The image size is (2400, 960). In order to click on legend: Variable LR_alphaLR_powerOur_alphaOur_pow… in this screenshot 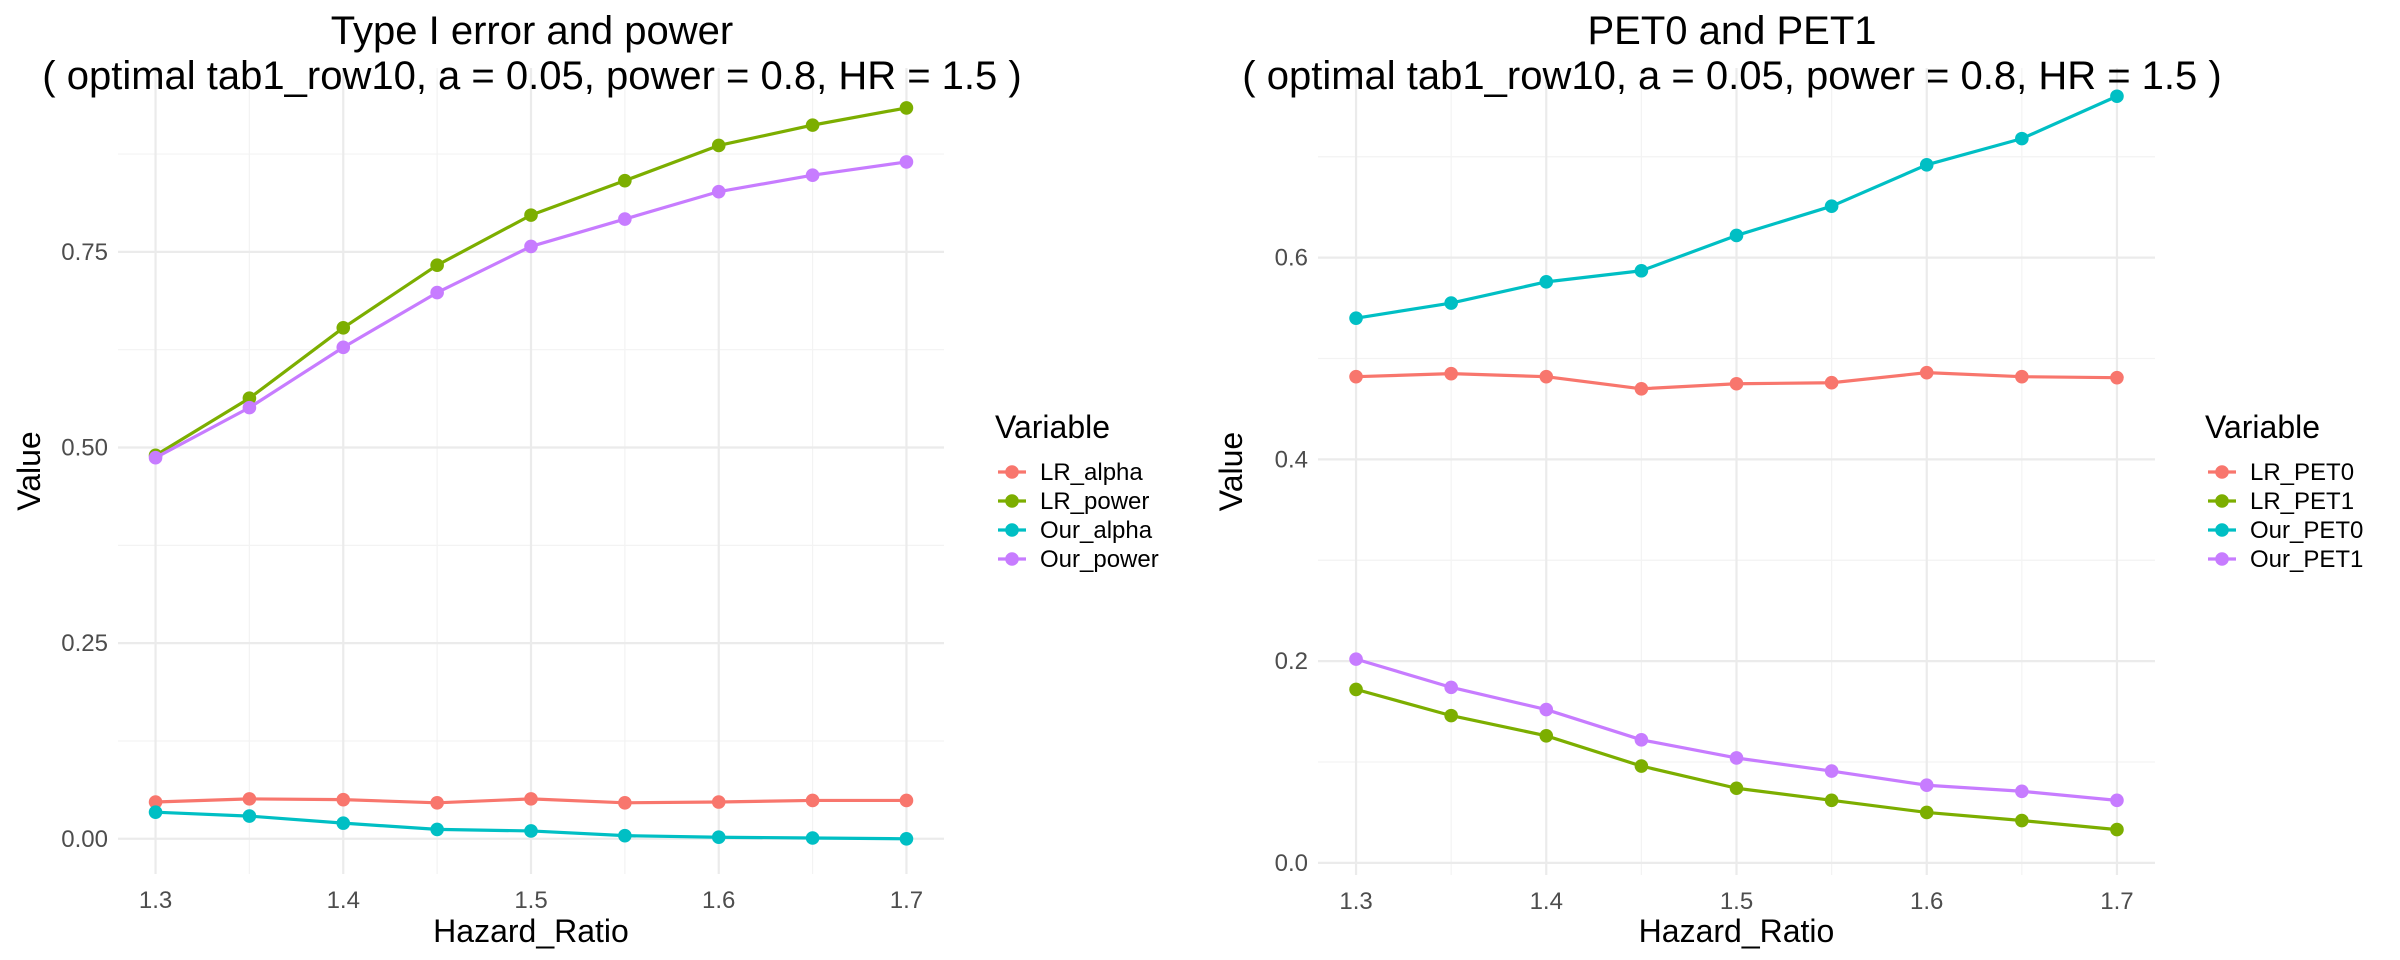, I will do `click(1077, 491)`.